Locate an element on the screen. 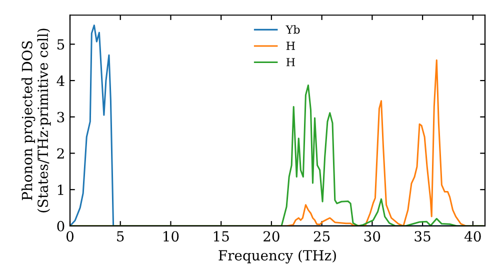 Image resolution: width=500 pixels, height=280 pixels. y-tick-label: 4 is located at coordinates (60, 81).